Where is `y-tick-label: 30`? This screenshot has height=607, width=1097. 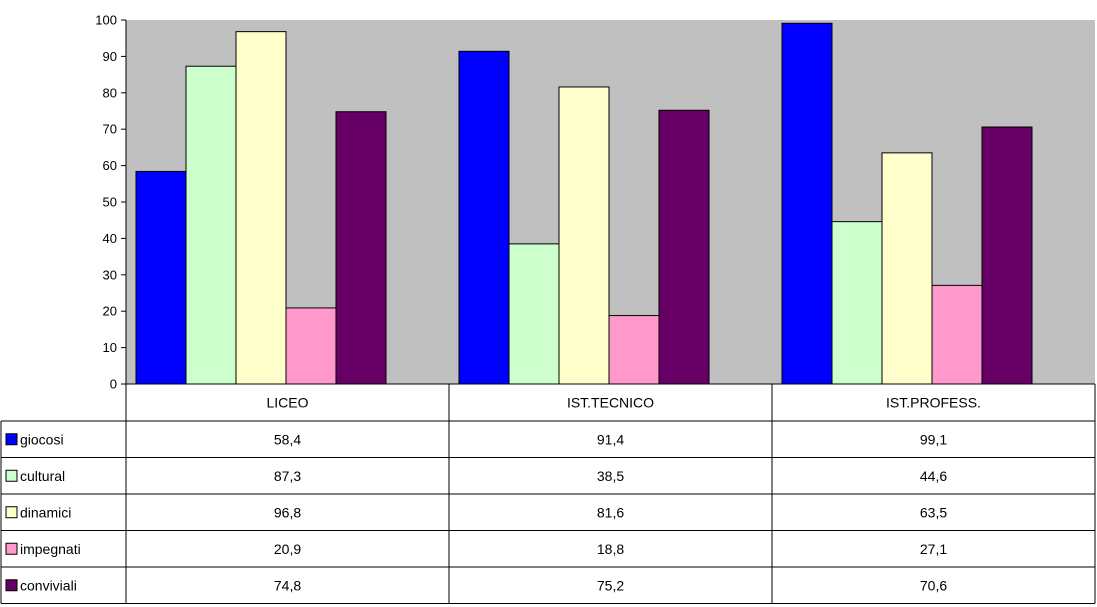
y-tick-label: 30 is located at coordinates (110, 274).